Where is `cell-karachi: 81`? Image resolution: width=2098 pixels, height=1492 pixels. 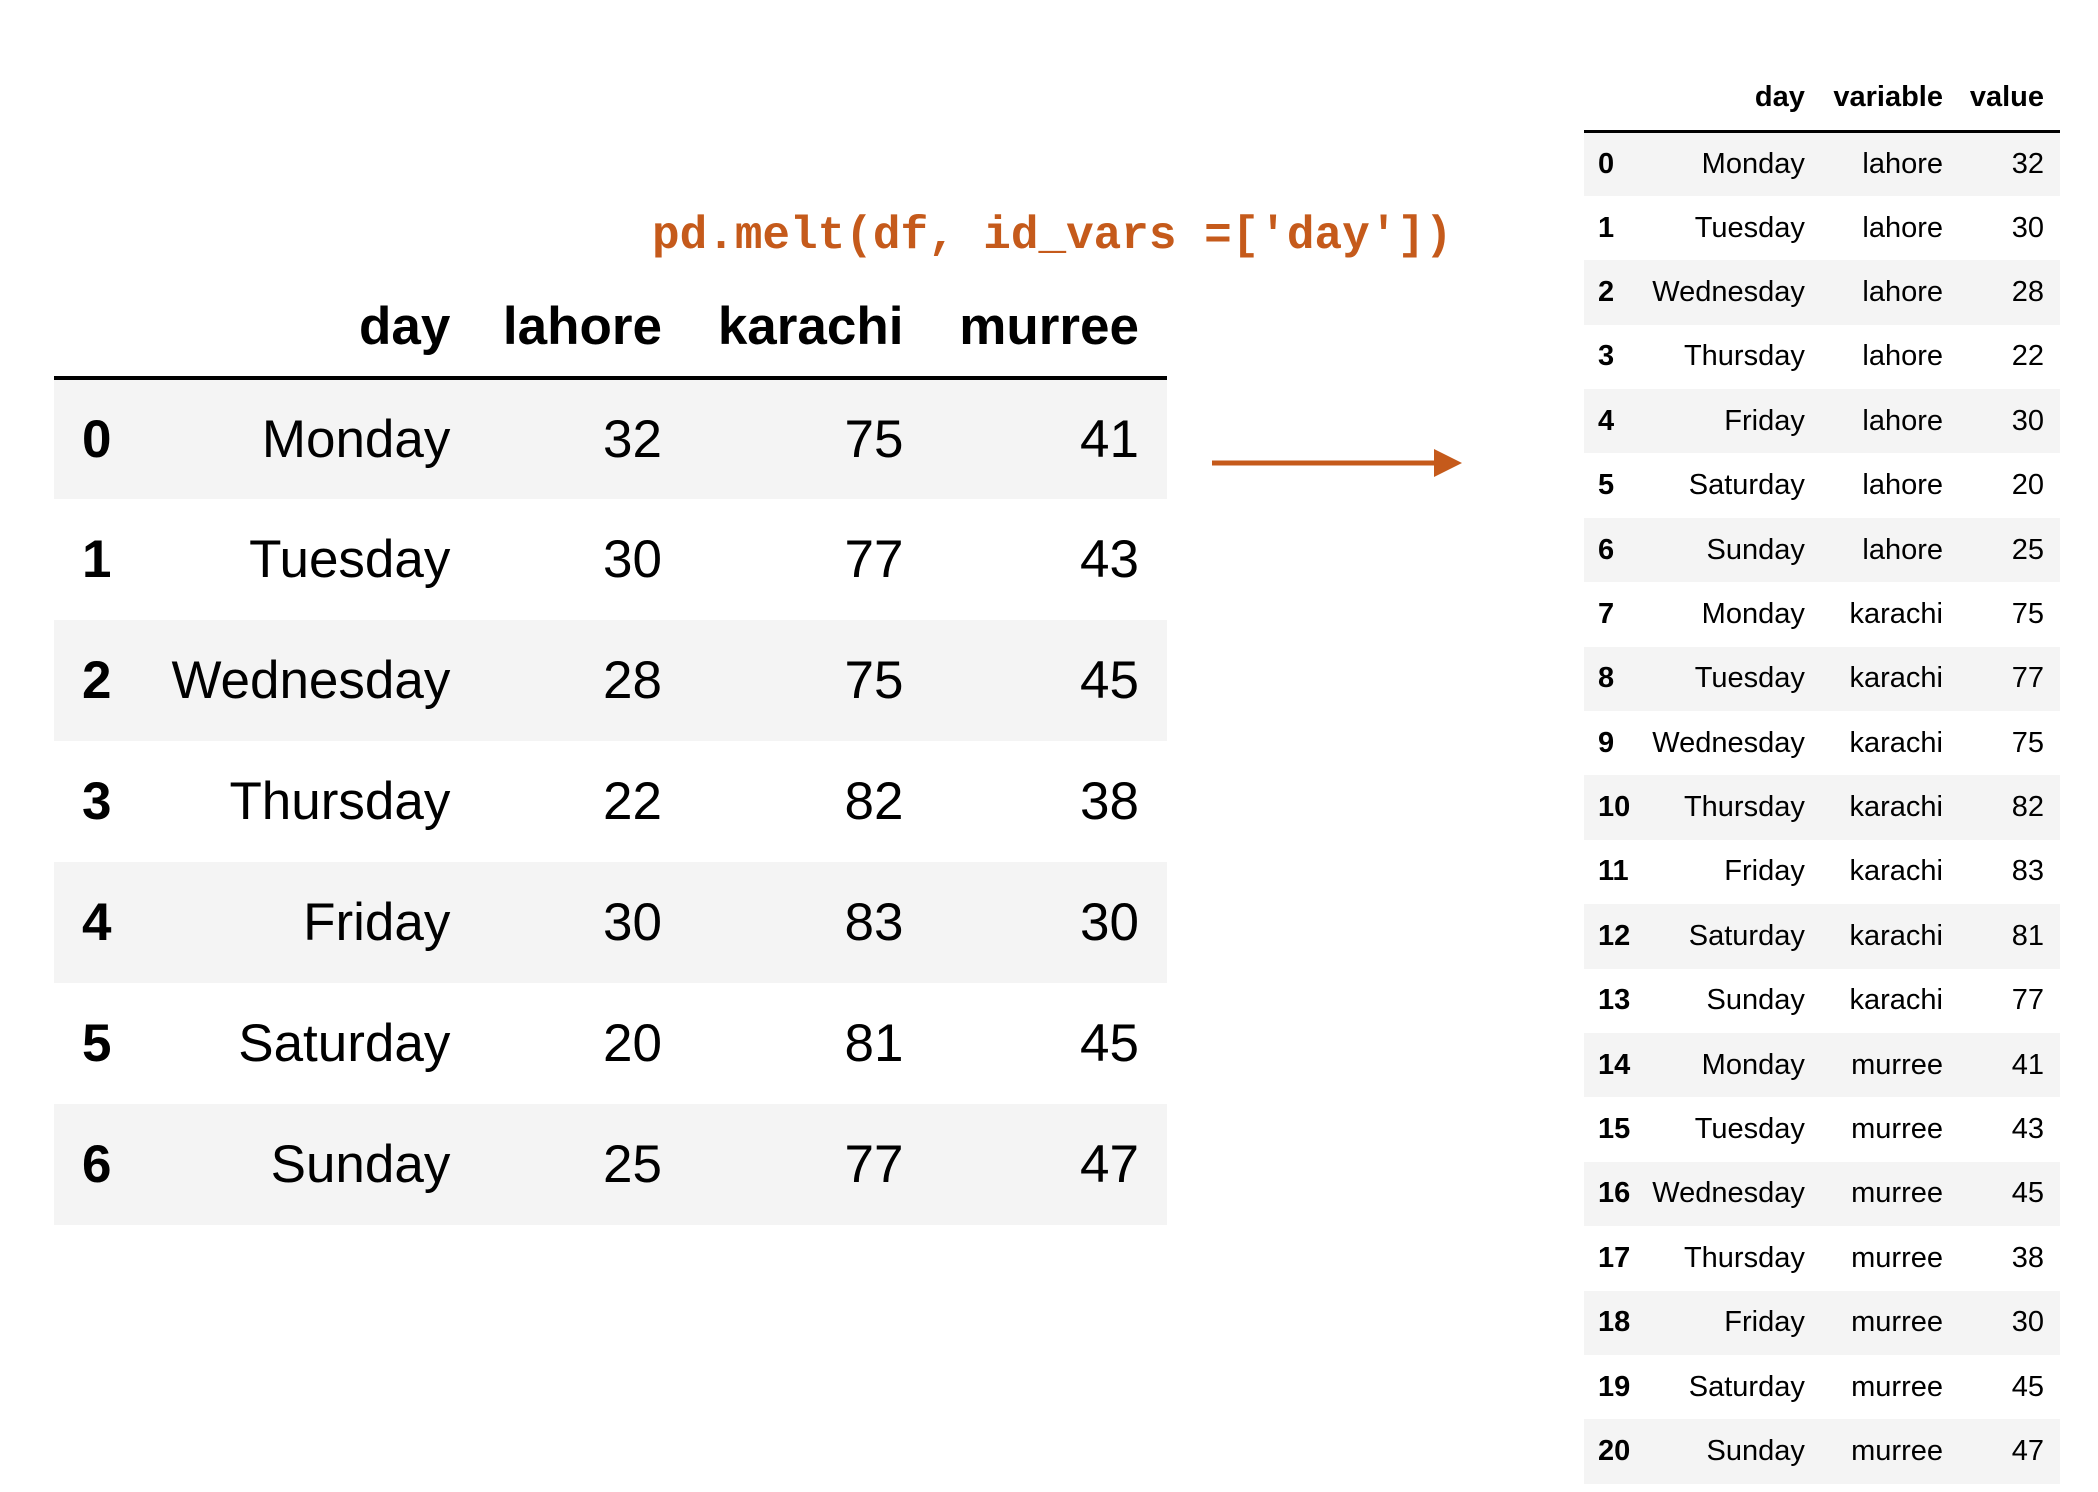 cell-karachi: 81 is located at coordinates (874, 1043).